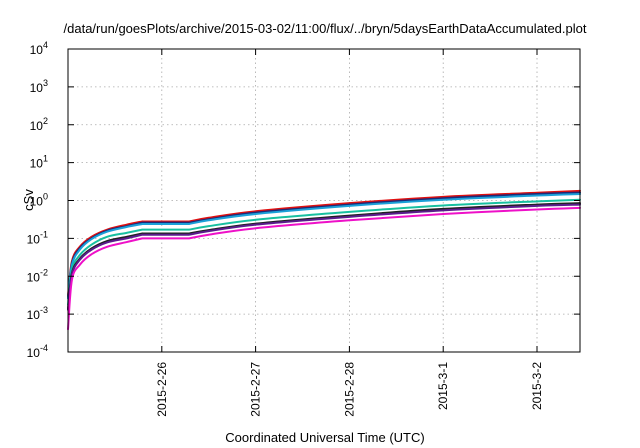  I want to click on x-tick-label: 2015-2-27, so click(256, 389).